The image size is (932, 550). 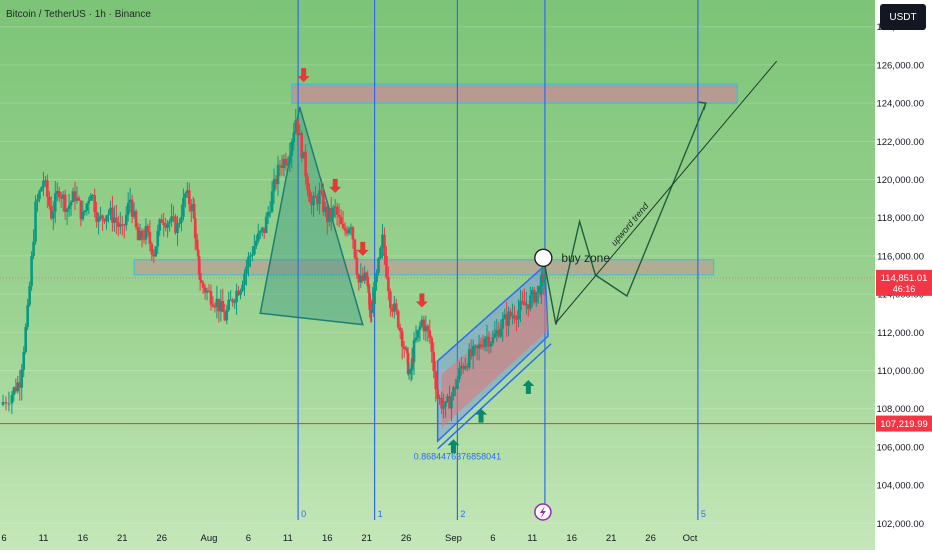 What do you see at coordinates (78, 14) in the screenshot?
I see `symbol-title: Bitcoin / TetherUS · 1h · Binance` at bounding box center [78, 14].